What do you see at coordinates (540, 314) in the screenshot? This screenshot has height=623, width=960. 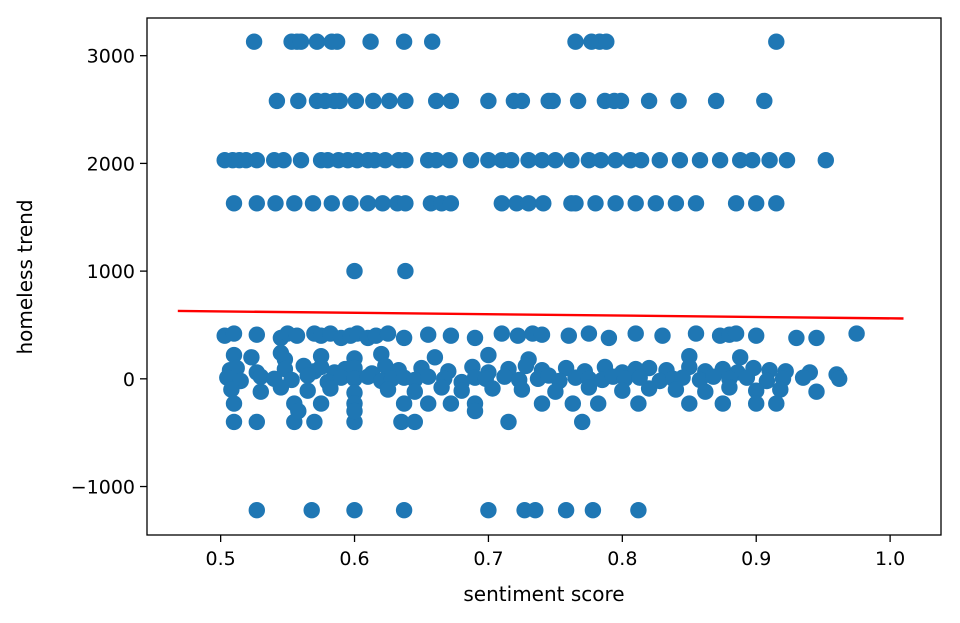 I see `fit-line` at bounding box center [540, 314].